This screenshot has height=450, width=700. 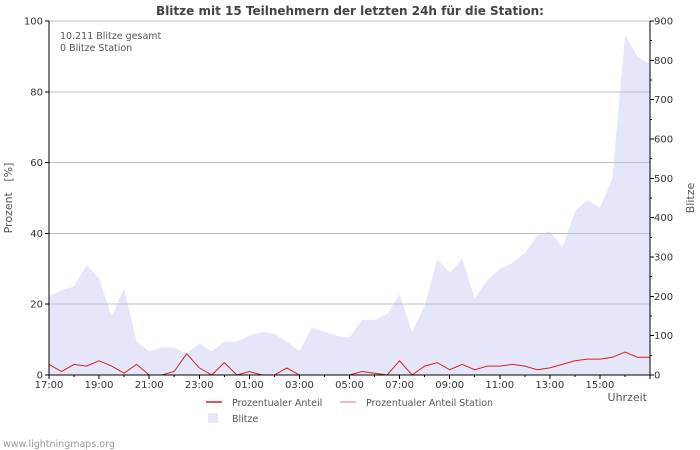 I want to click on x-tick-label: 13:00, so click(x=549, y=385).